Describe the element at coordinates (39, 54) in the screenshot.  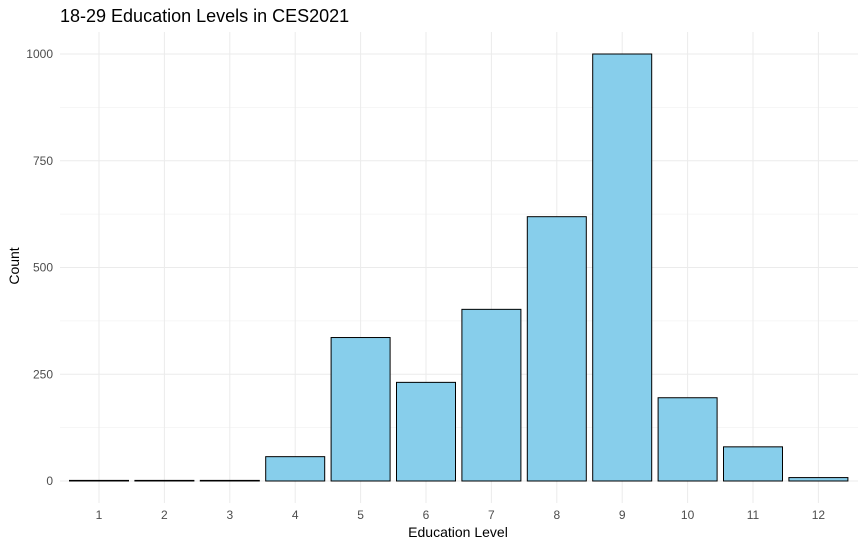
I see `y-tick-label-1000: 1000` at that location.